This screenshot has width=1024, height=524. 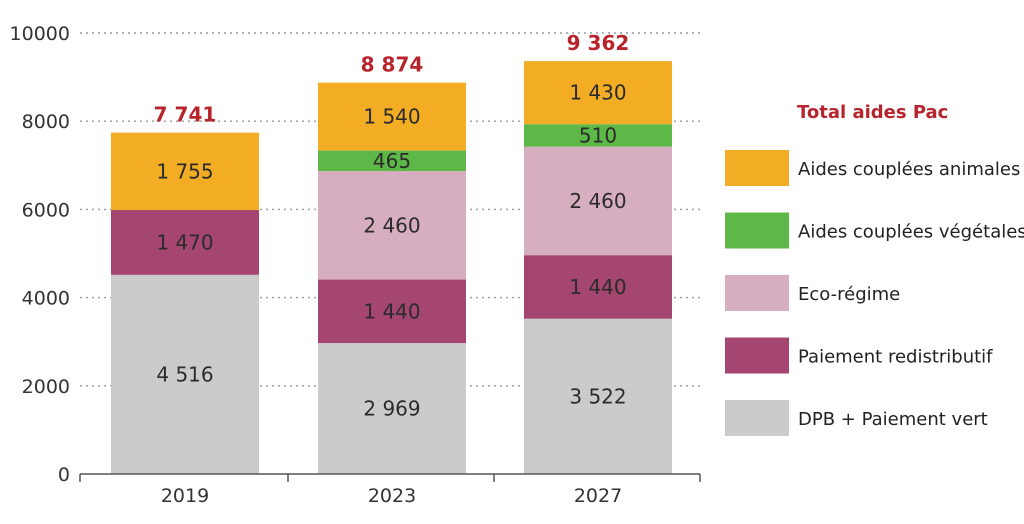 What do you see at coordinates (911, 232) in the screenshot?
I see `legend-label: Aides couplées végétales` at bounding box center [911, 232].